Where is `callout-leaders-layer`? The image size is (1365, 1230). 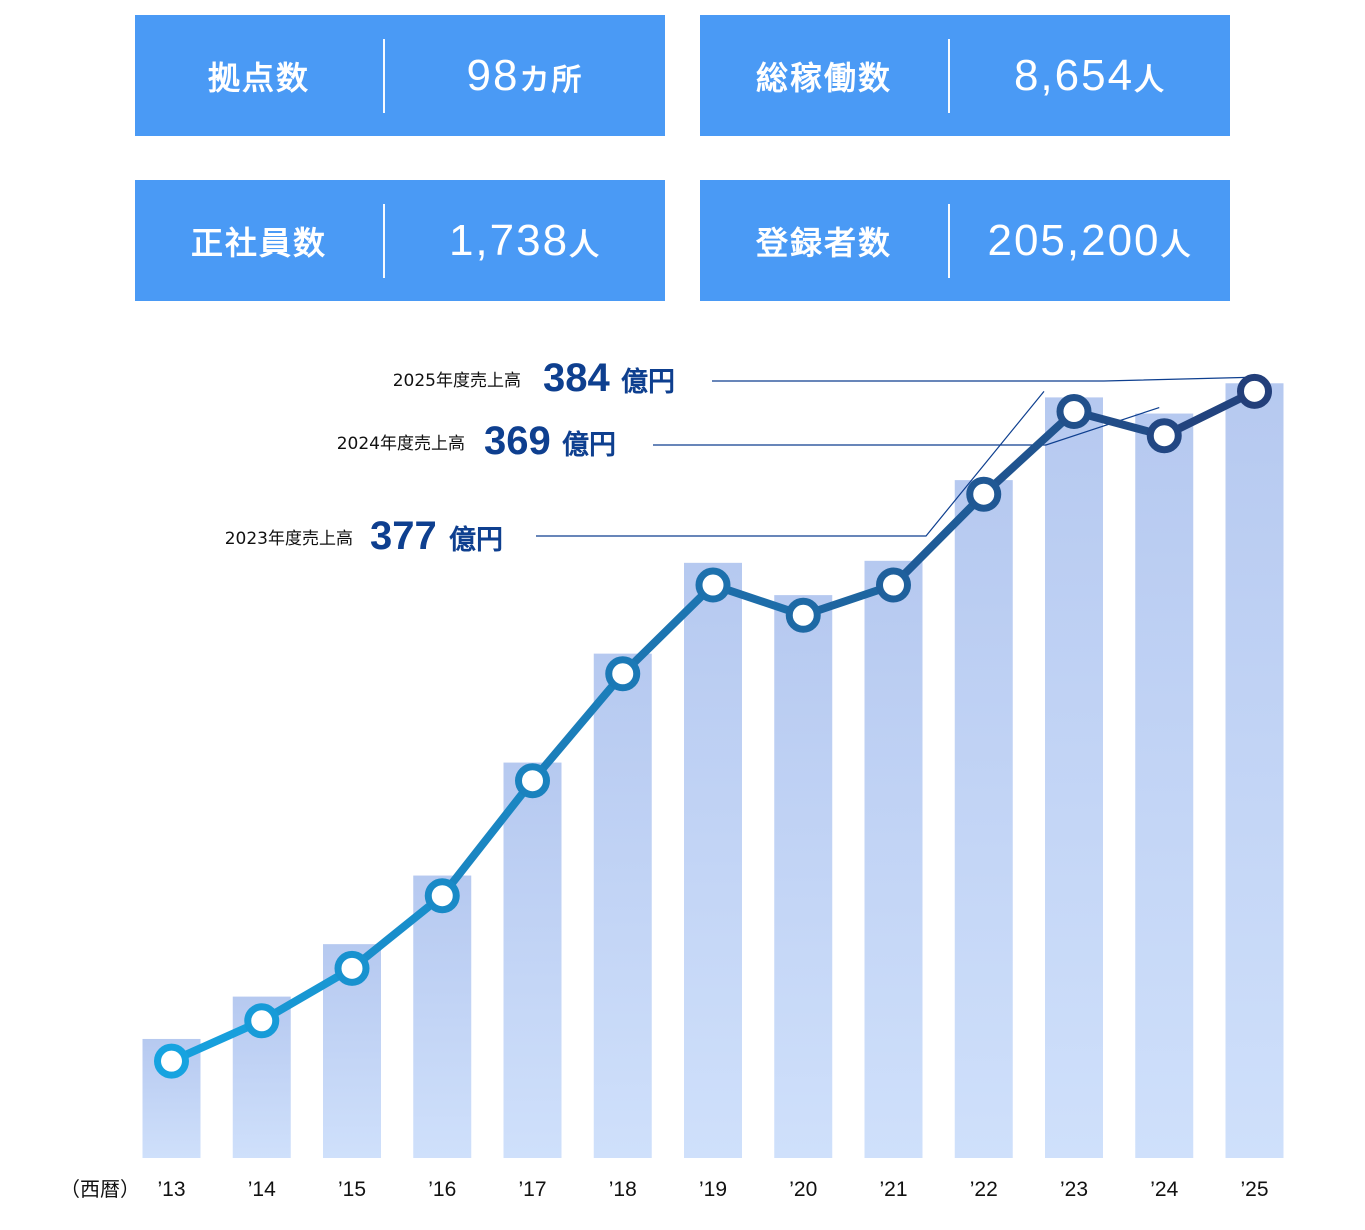 callout-leaders-layer is located at coordinates (894, 456).